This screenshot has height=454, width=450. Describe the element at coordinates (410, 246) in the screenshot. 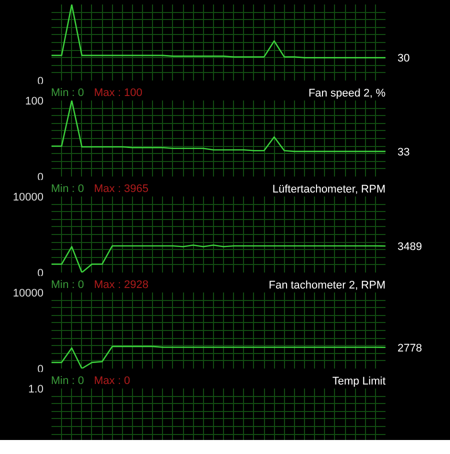

I see `data-label: 3489` at that location.